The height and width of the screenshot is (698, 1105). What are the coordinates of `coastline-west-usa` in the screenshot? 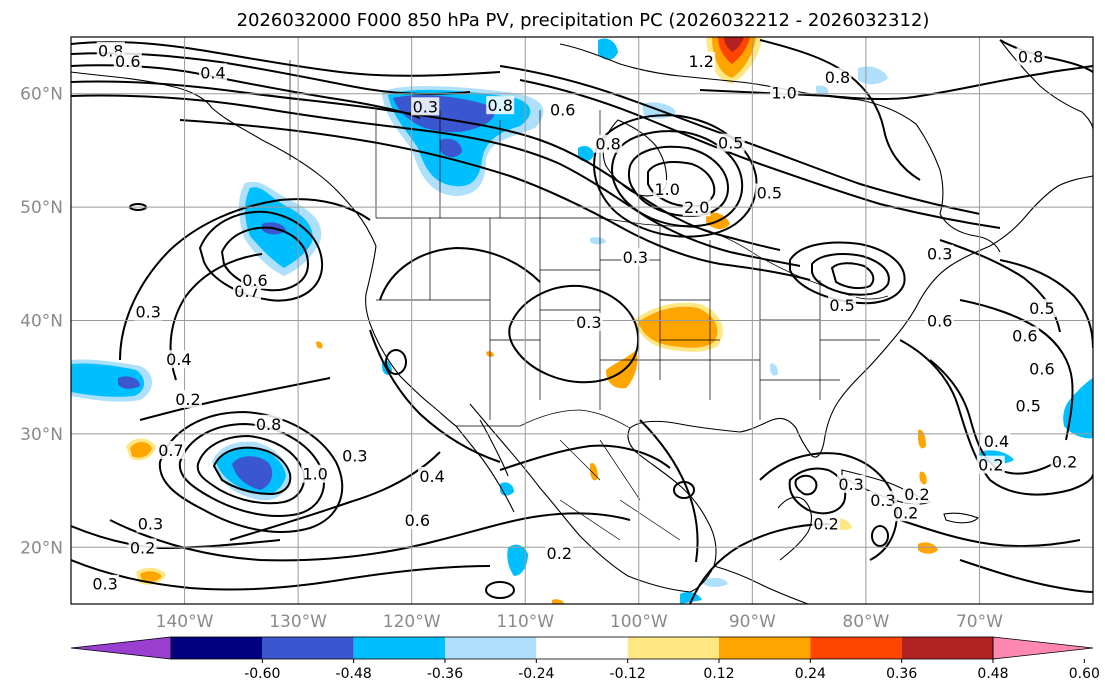 It's located at (411, 336).